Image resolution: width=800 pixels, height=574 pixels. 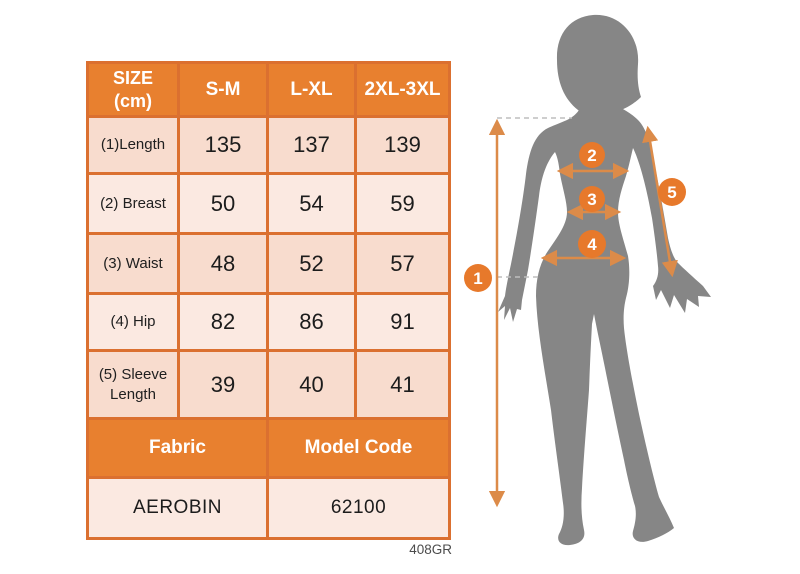 What do you see at coordinates (177, 448) in the screenshot?
I see `fabric-header: Fabric` at bounding box center [177, 448].